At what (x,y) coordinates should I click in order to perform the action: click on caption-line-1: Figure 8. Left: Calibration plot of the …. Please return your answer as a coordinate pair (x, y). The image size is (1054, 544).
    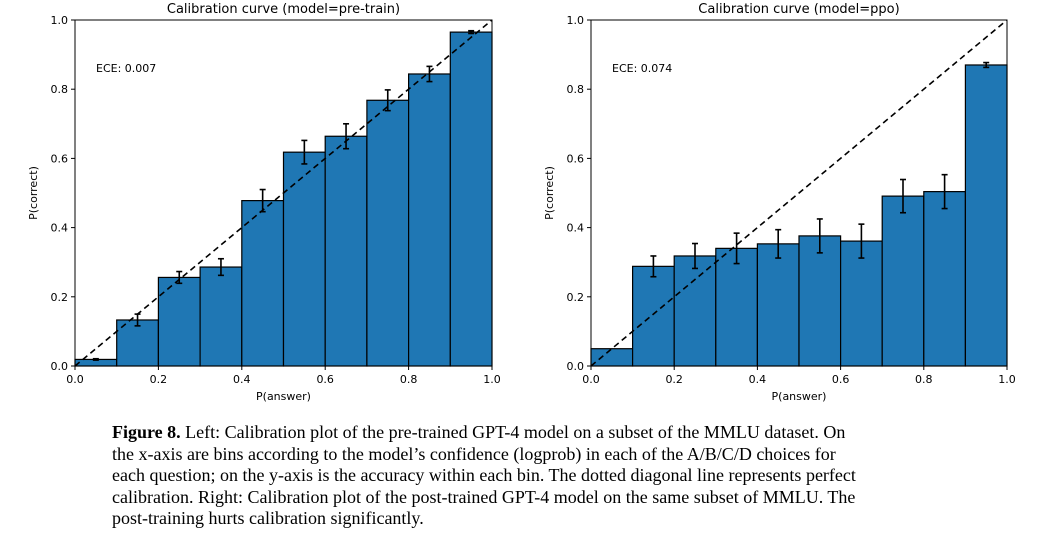
    Looking at the image, I should click on (562, 433).